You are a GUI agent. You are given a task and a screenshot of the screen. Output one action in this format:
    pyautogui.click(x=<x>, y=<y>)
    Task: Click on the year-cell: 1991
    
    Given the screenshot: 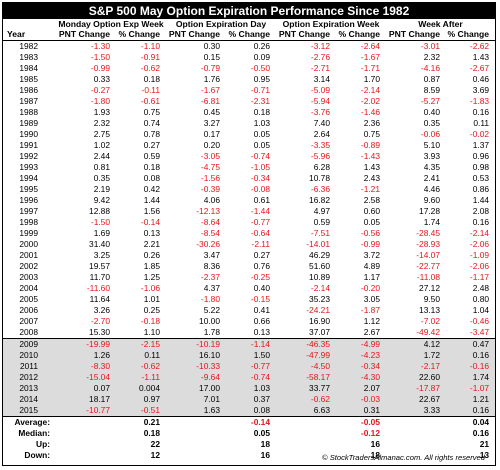 What is the action you would take?
    pyautogui.click(x=28, y=145)
    